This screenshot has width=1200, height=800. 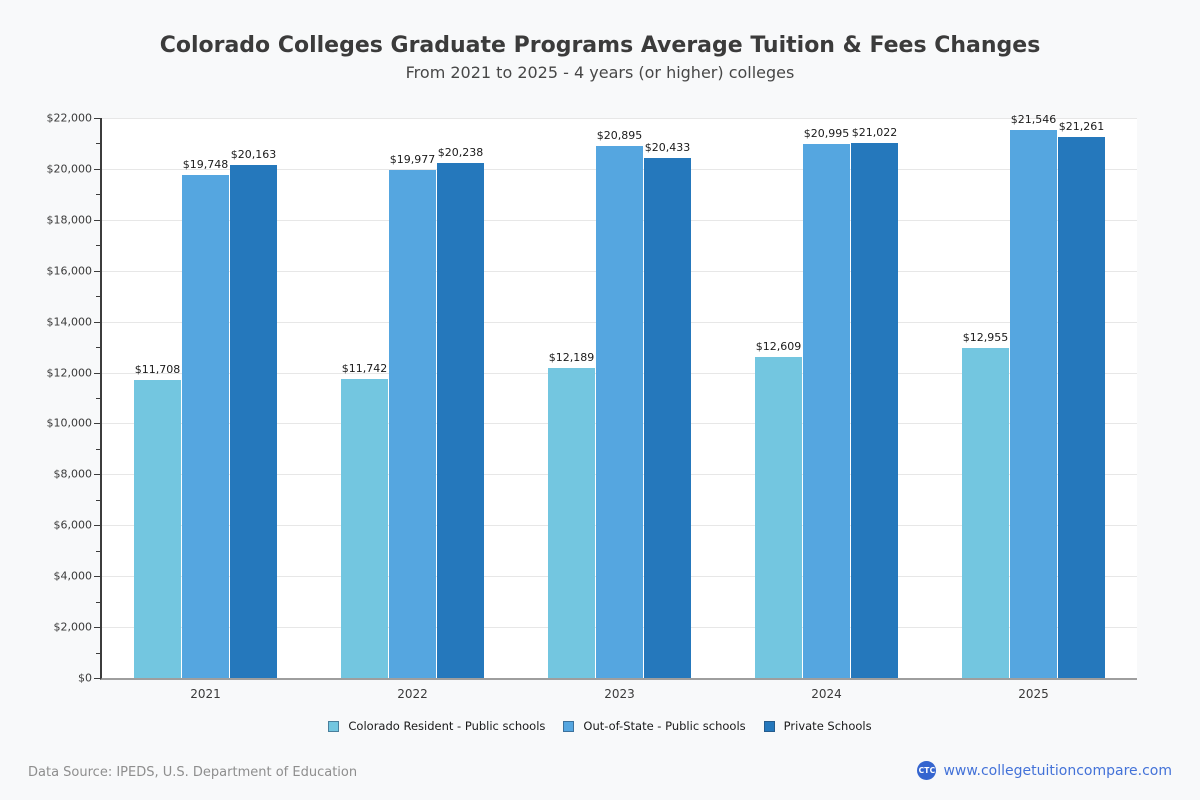 I want to click on gridline, so click(x=619, y=118).